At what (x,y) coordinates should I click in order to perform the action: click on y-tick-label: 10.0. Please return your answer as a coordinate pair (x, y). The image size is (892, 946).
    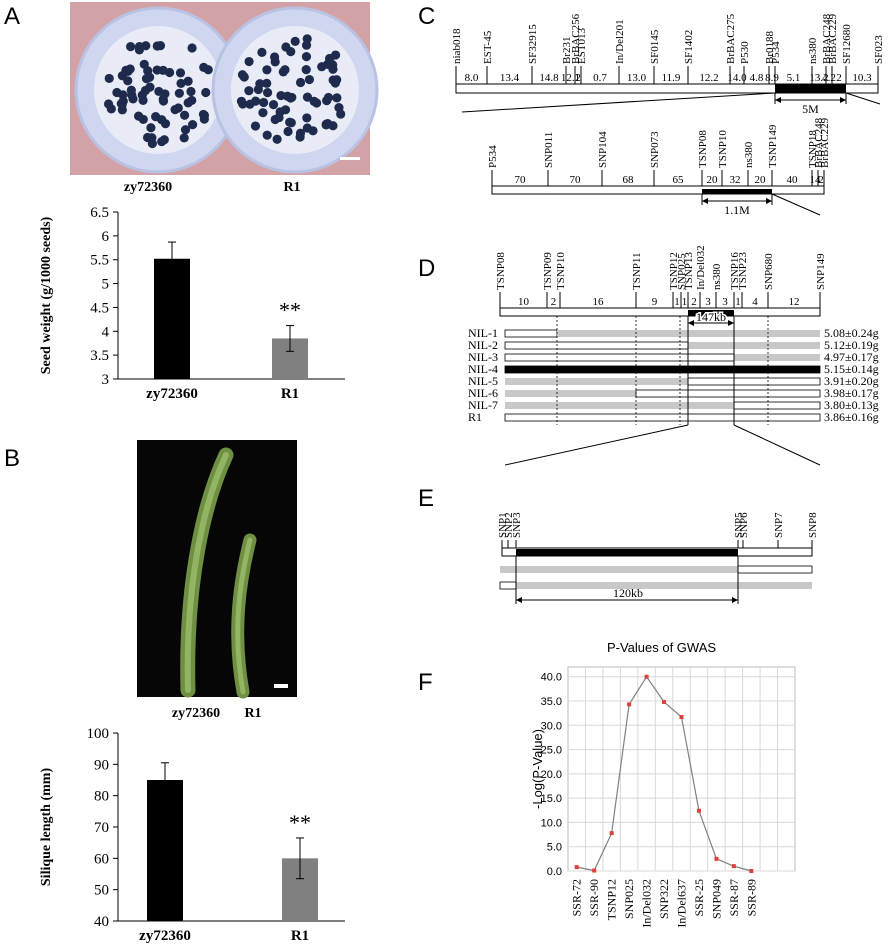
    Looking at the image, I should click on (551, 823).